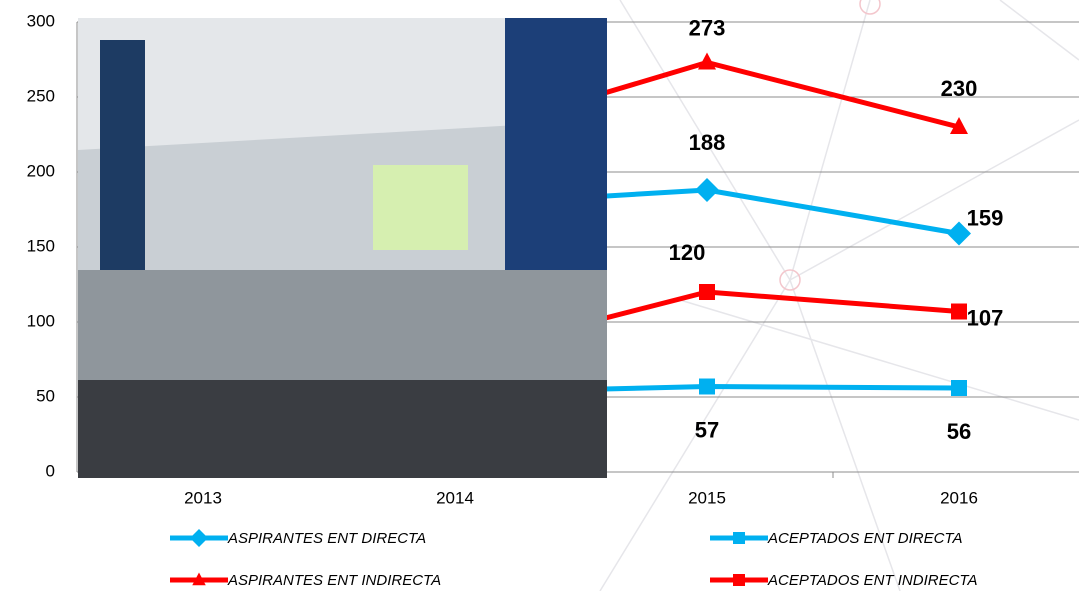 The width and height of the screenshot is (1079, 591). I want to click on y-tick-label: 0, so click(50, 470).